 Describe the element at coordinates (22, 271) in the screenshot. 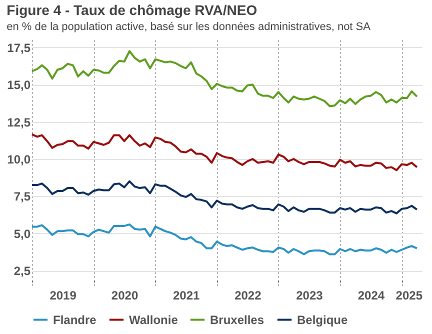

I see `y-tick-label: 2,5` at that location.